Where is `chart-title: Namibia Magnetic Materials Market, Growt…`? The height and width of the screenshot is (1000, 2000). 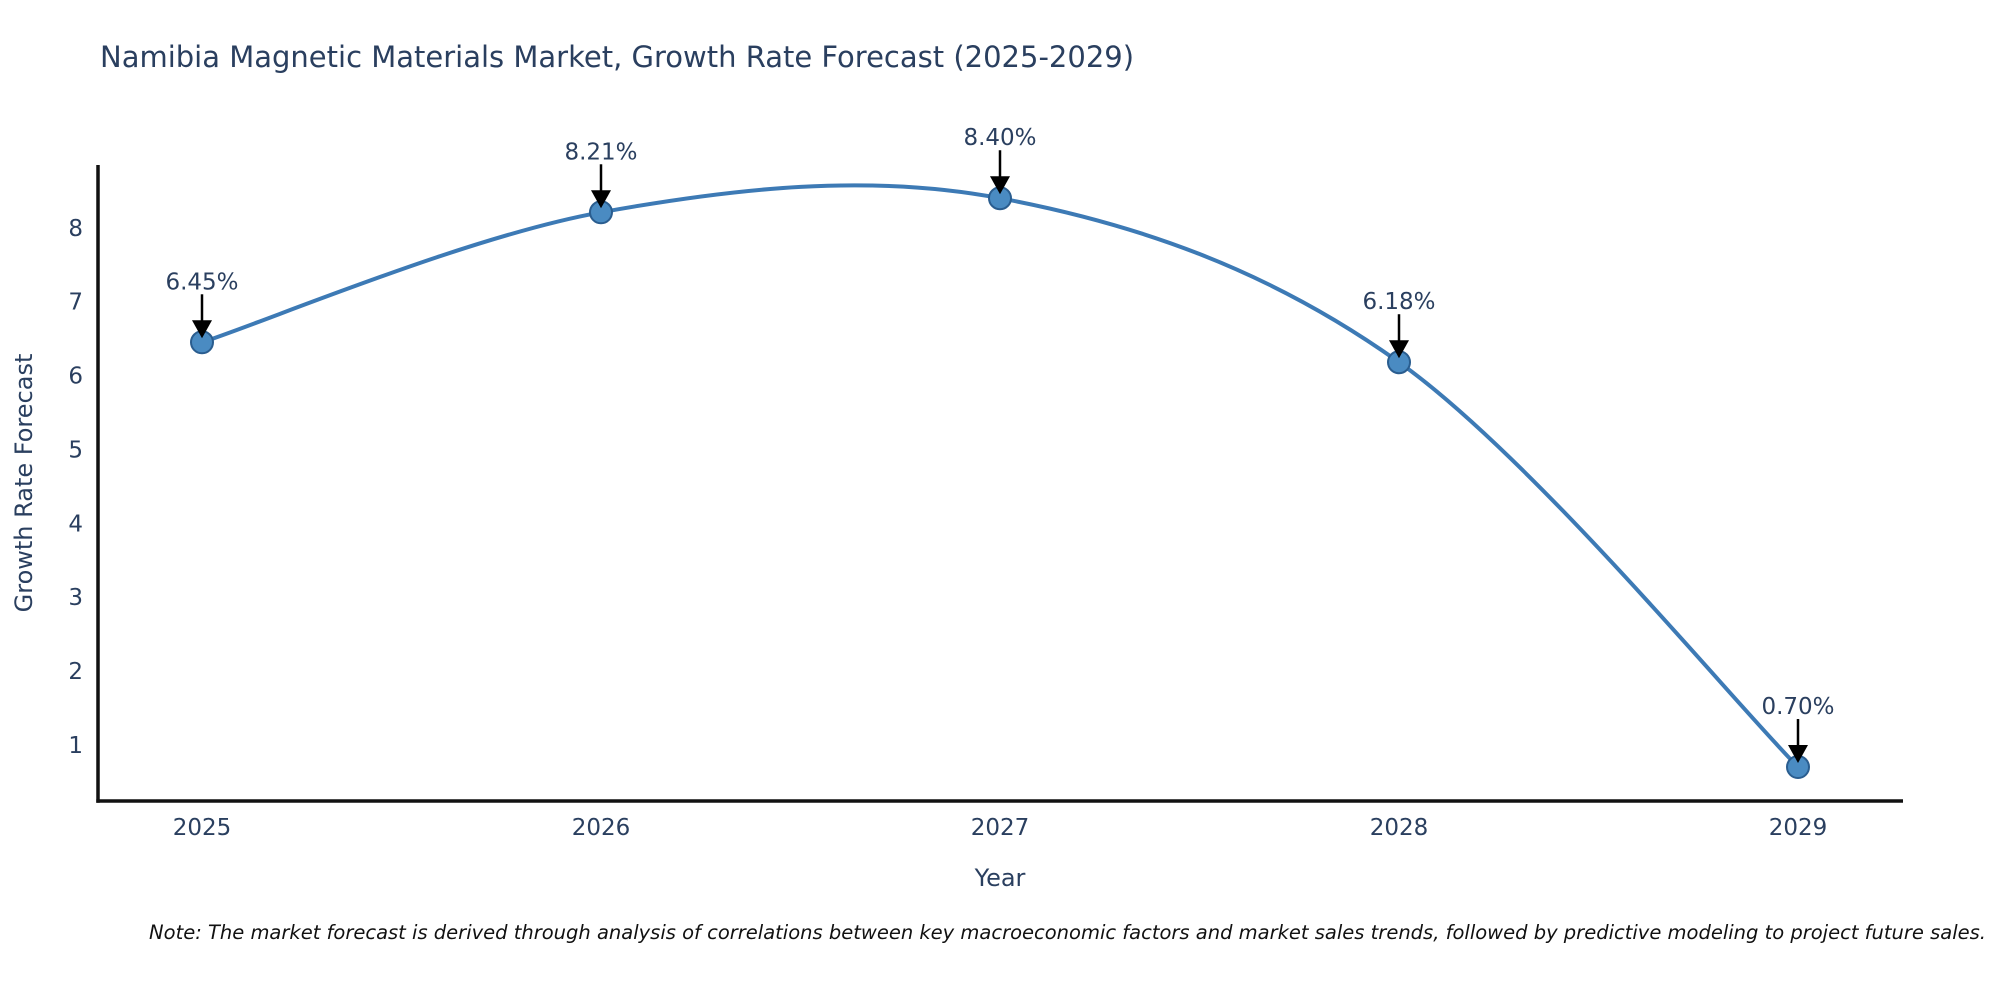
chart-title: Namibia Magnetic Materials Market, Growt… is located at coordinates (617, 57).